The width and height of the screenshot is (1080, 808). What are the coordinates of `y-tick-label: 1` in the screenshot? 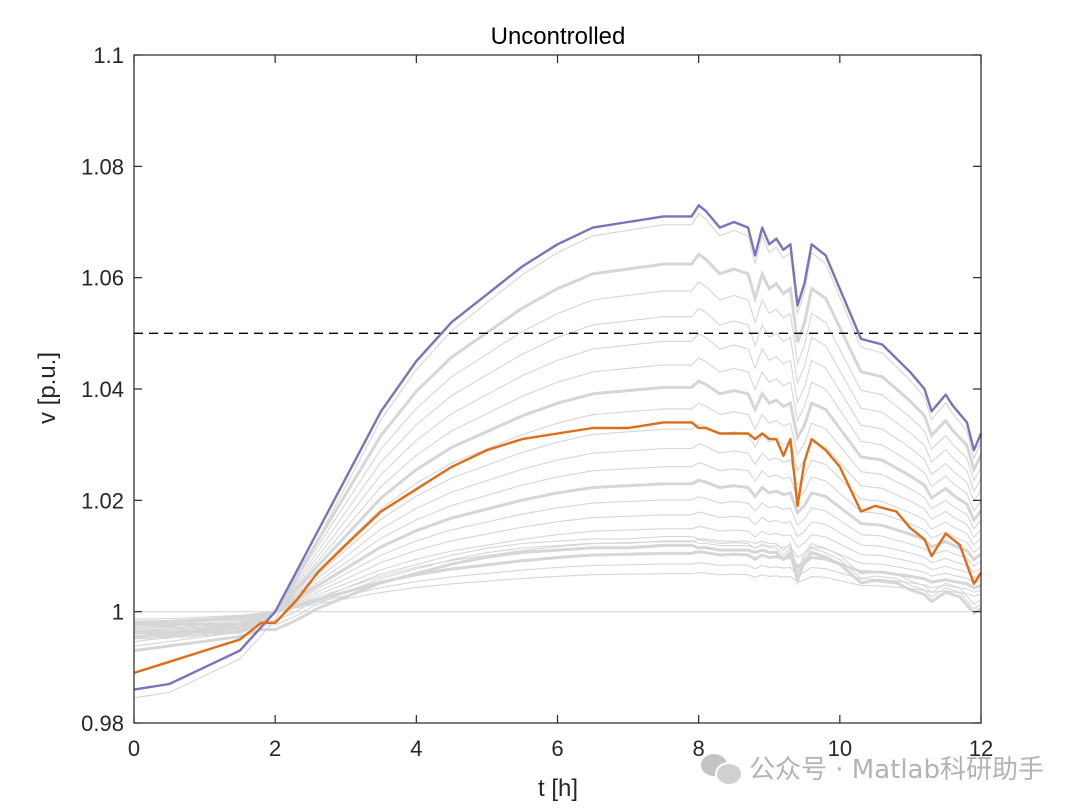 It's located at (118, 612).